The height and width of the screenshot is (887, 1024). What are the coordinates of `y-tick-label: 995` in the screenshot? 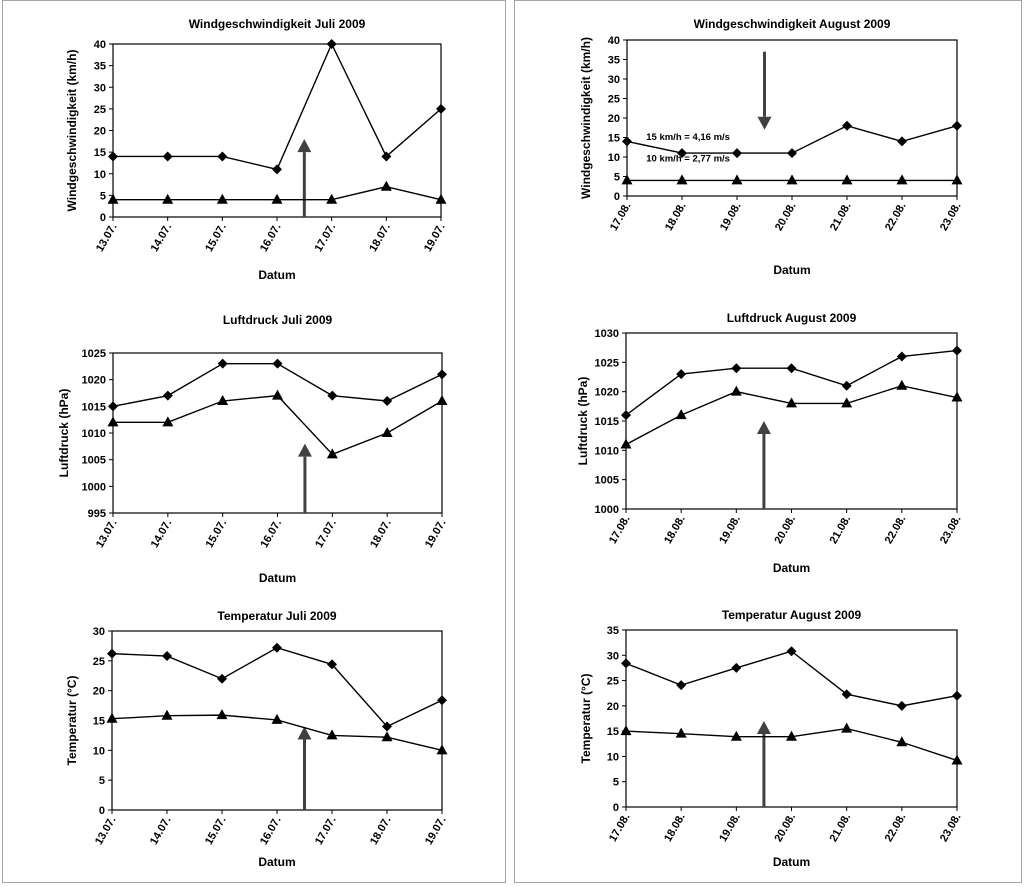 It's located at (97, 514).